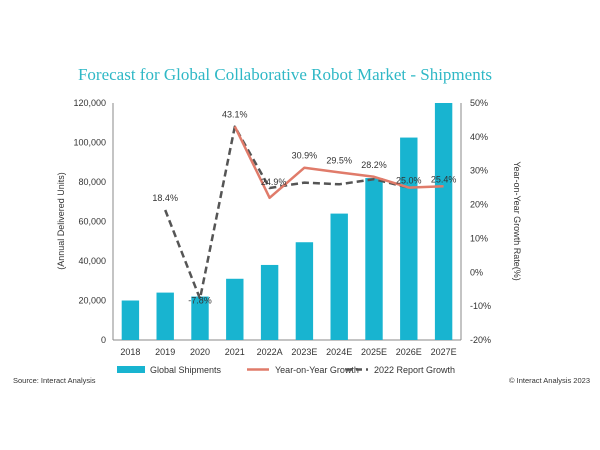  Describe the element at coordinates (374, 352) in the screenshot. I see `x-tick-label: 2025E` at that location.